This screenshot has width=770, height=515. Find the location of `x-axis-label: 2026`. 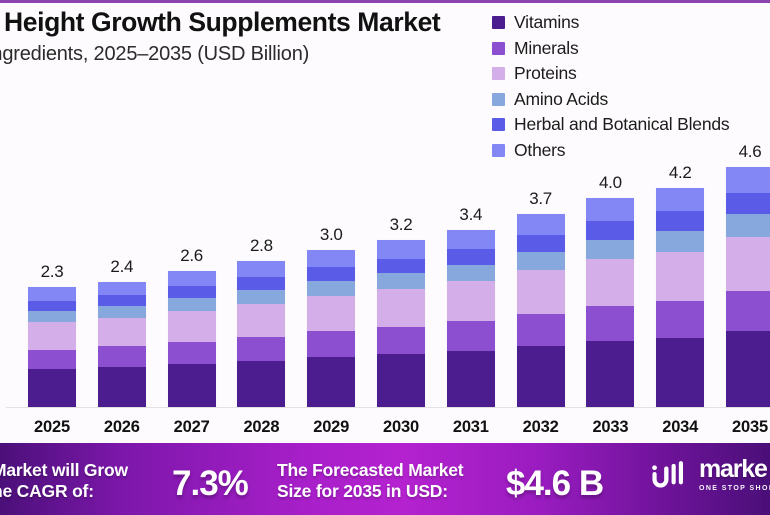

x-axis-label: 2026 is located at coordinates (121, 427).